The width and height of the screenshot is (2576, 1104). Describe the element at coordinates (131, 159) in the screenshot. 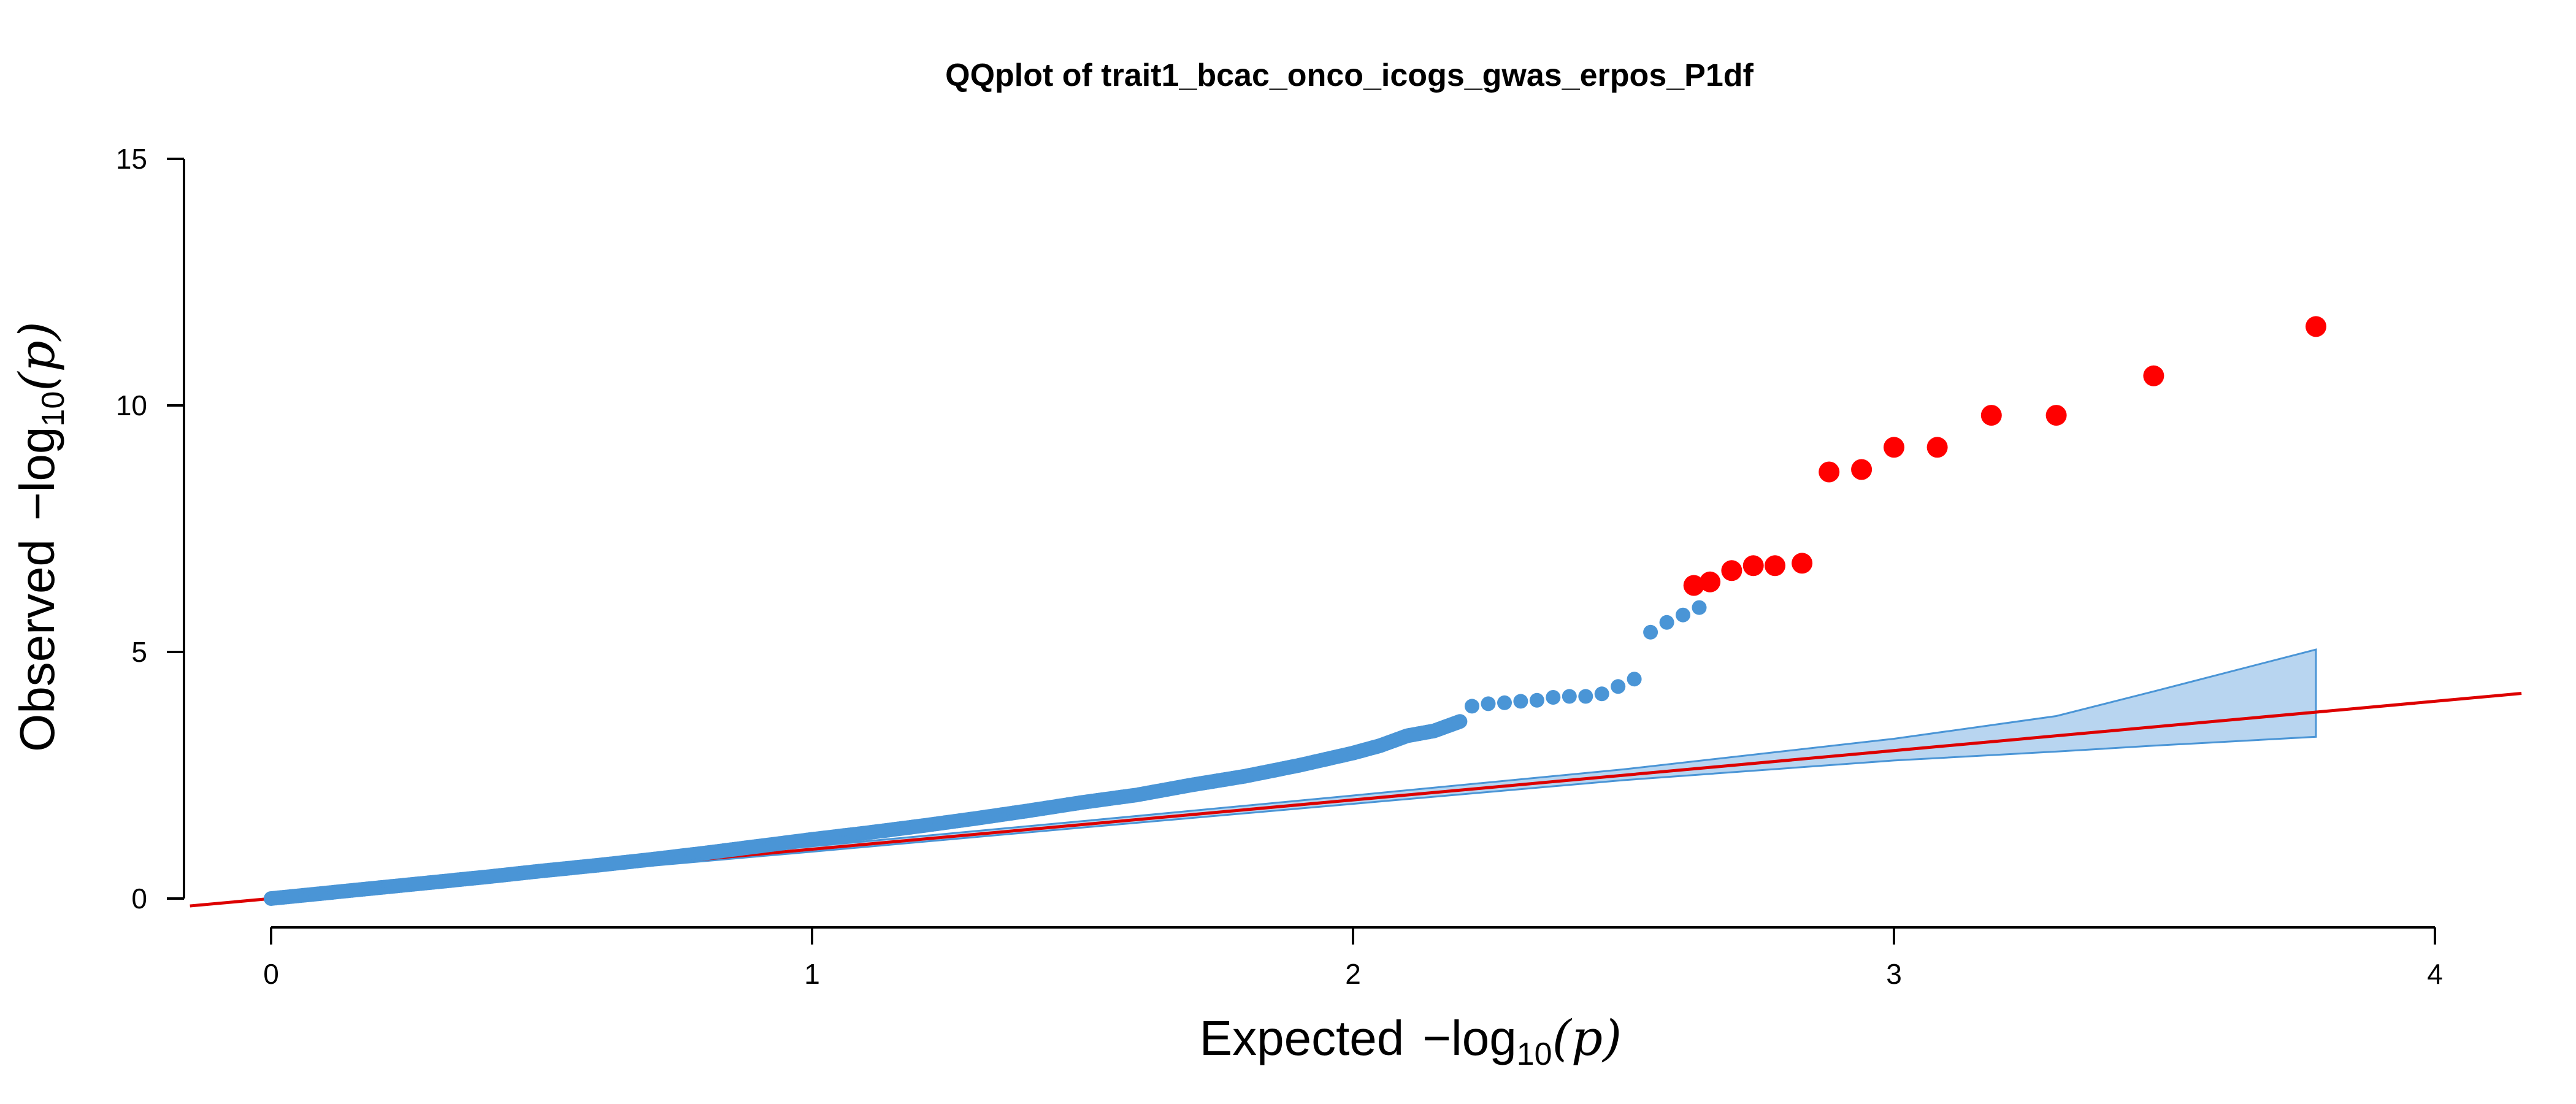

I see `y-tick-label: 15` at that location.